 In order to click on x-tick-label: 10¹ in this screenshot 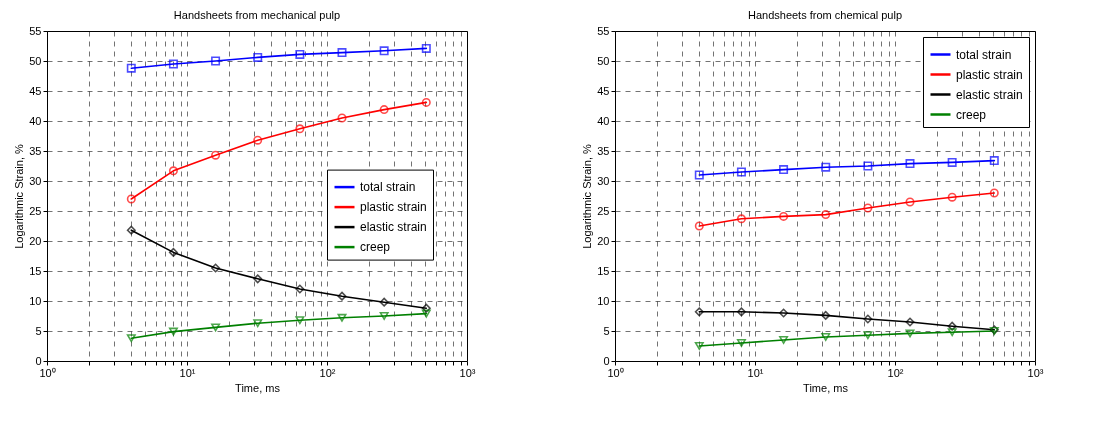, I will do `click(187, 372)`.